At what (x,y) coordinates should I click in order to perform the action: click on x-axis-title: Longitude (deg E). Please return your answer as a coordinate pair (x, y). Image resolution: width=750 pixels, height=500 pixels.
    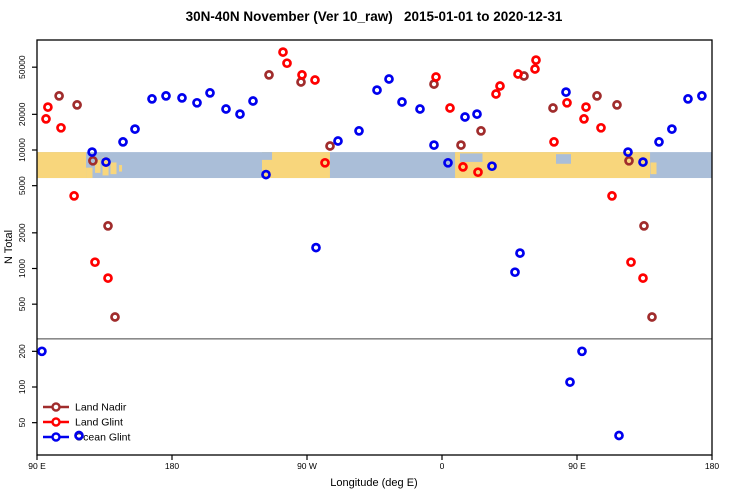
    Looking at the image, I should click on (373, 483).